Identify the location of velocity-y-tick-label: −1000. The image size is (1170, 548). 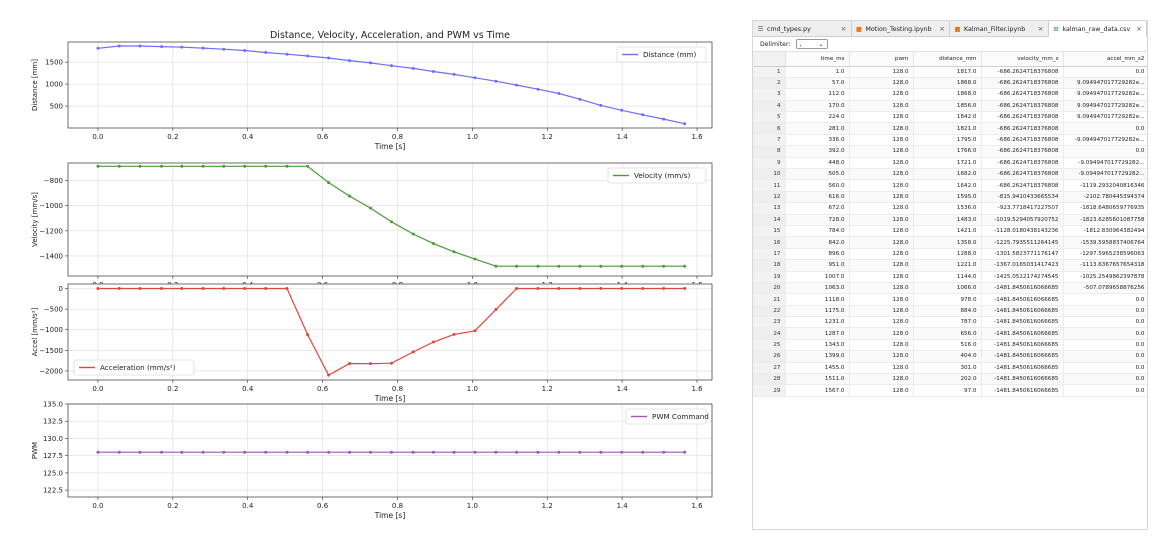
(51, 206).